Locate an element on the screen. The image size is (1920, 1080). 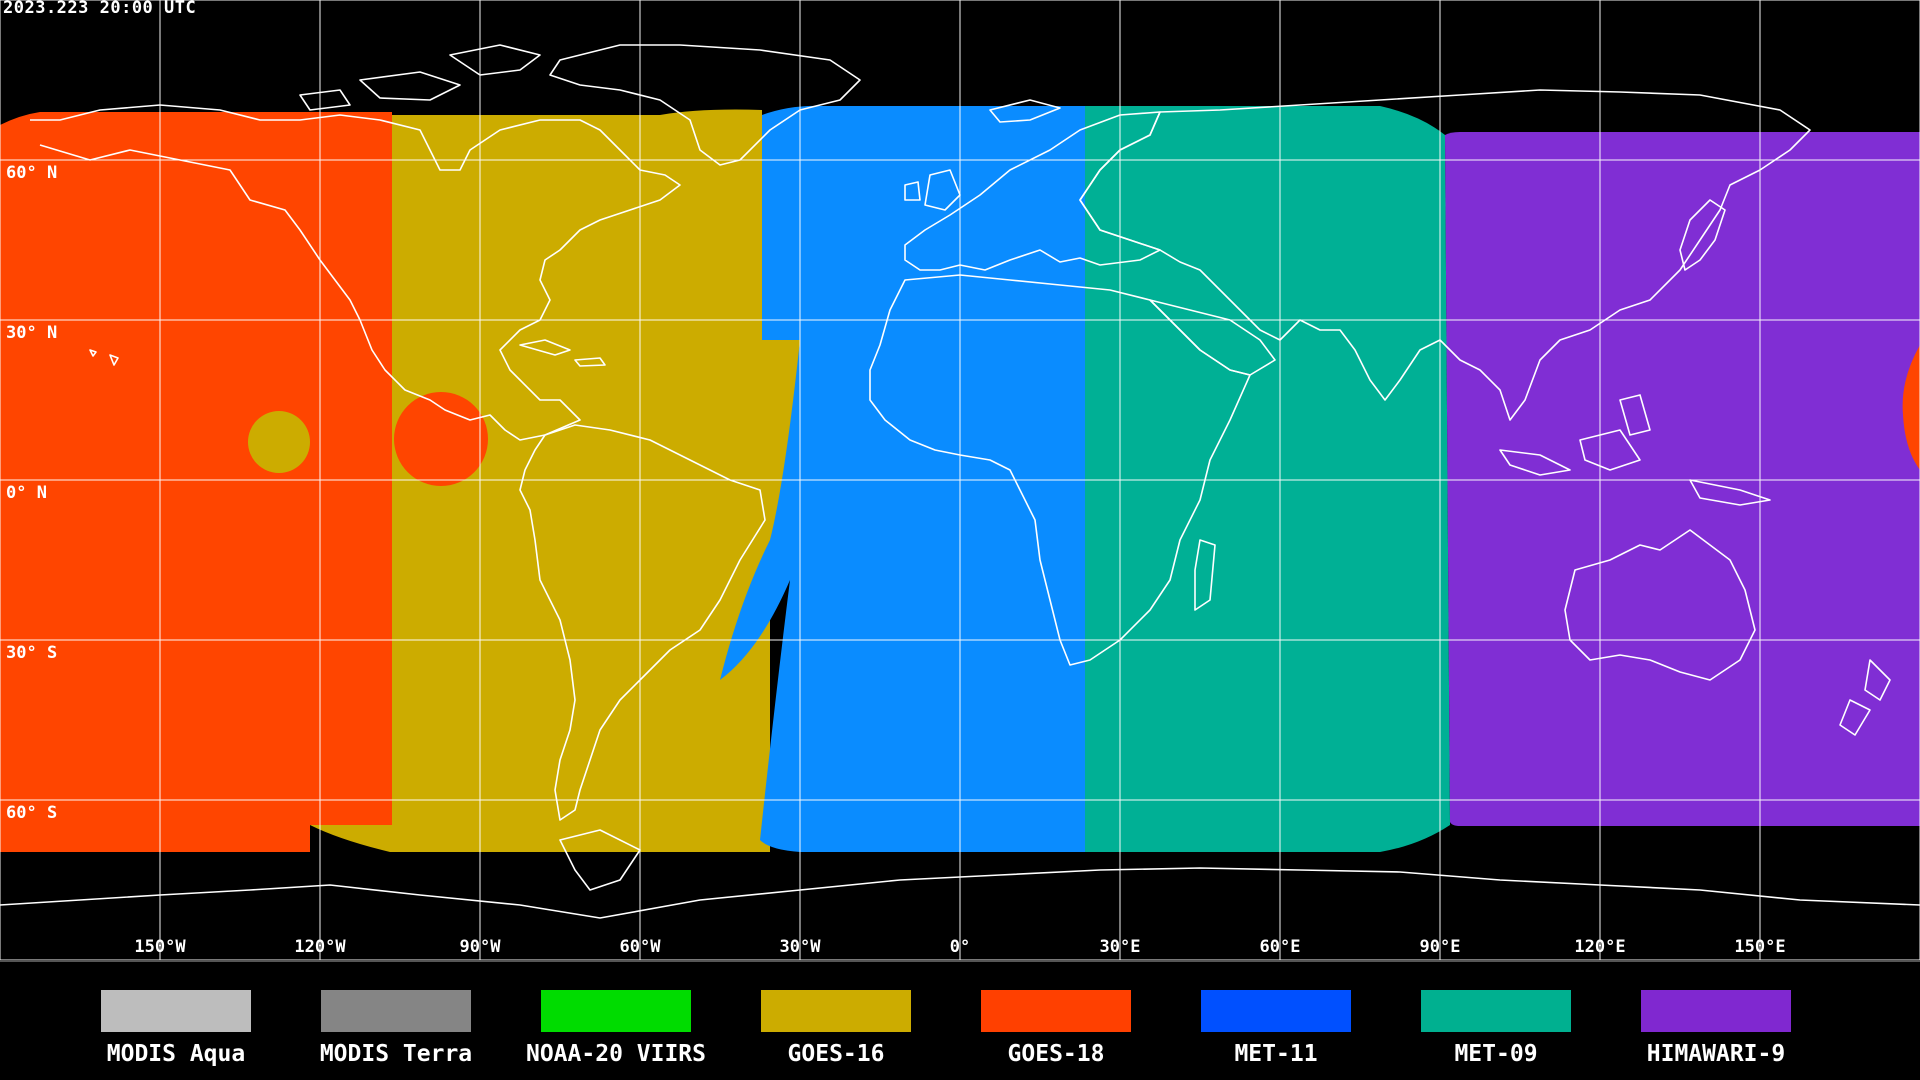
lat-label-30n: 30° N is located at coordinates (32, 333).